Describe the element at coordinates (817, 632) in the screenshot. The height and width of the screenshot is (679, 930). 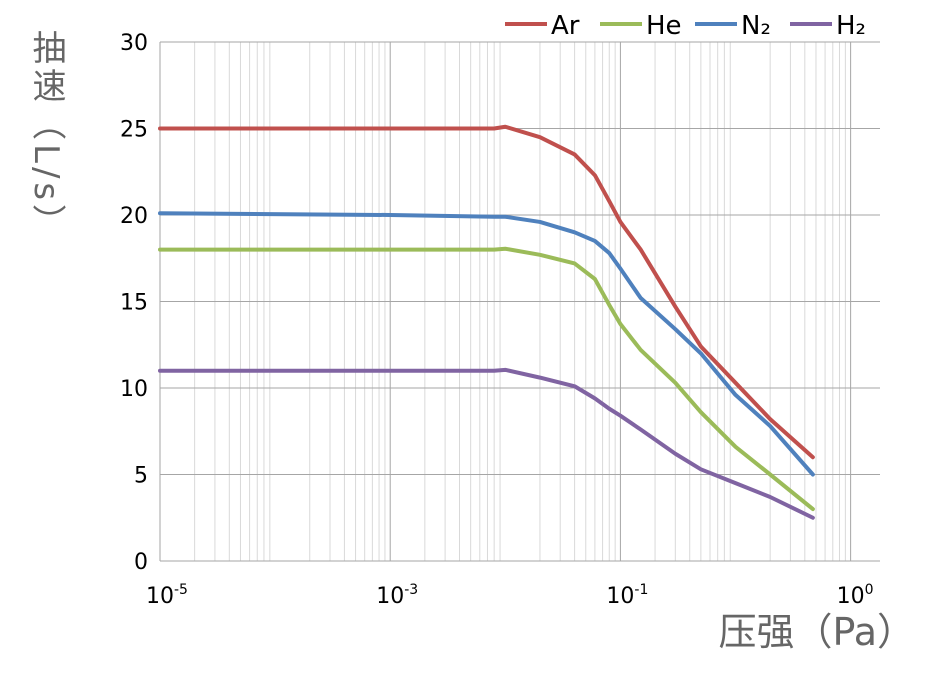
I see `x-axis-title: 压强（Pa）` at that location.